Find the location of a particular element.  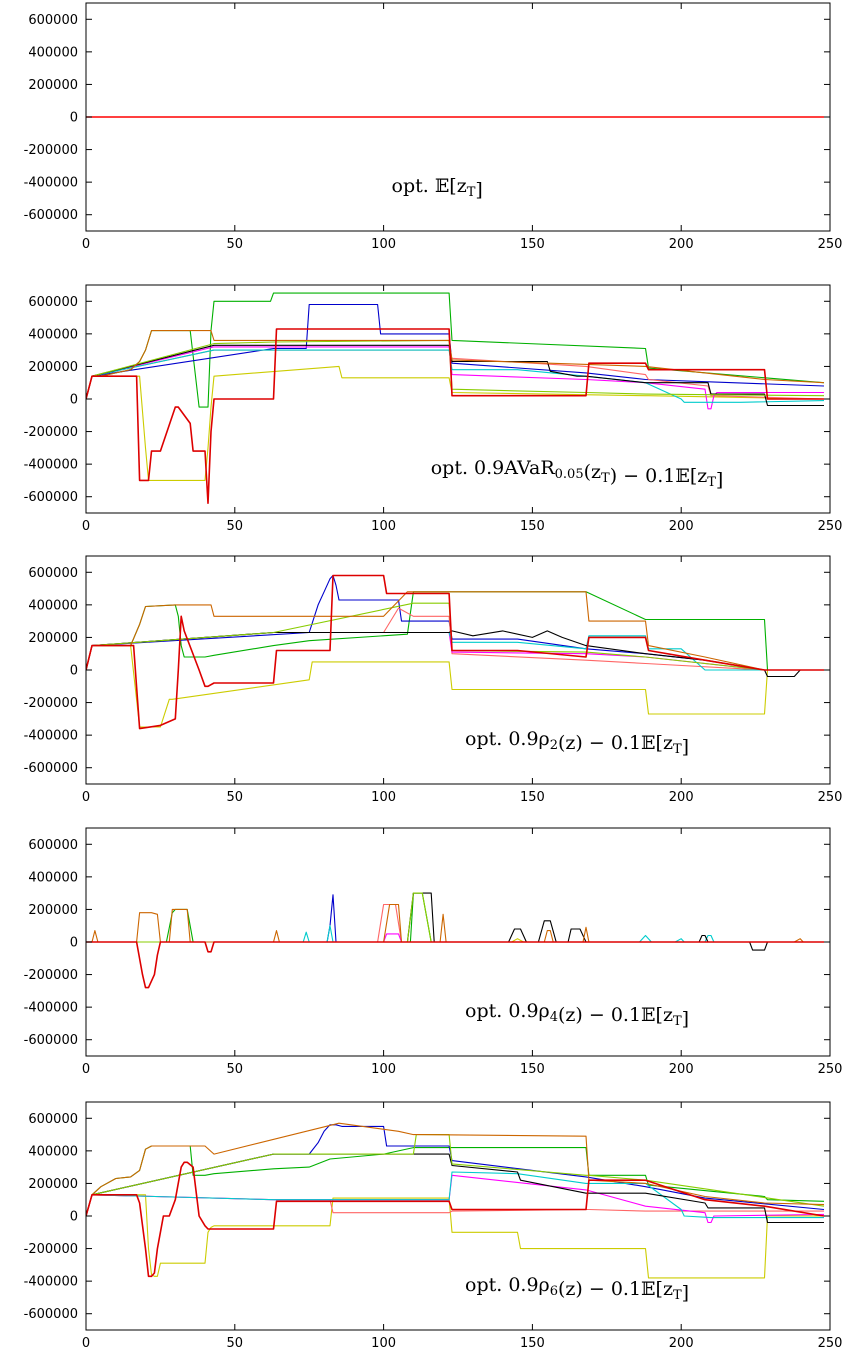

chart-annotation: opt. 0.9ρ6(z) − 0.1𝔼[zT] is located at coordinates (577, 1289).